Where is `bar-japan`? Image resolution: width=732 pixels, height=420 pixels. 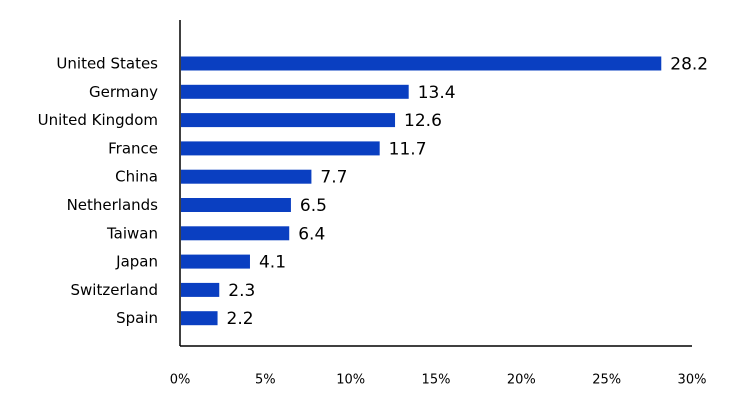
bar-japan is located at coordinates (215, 261).